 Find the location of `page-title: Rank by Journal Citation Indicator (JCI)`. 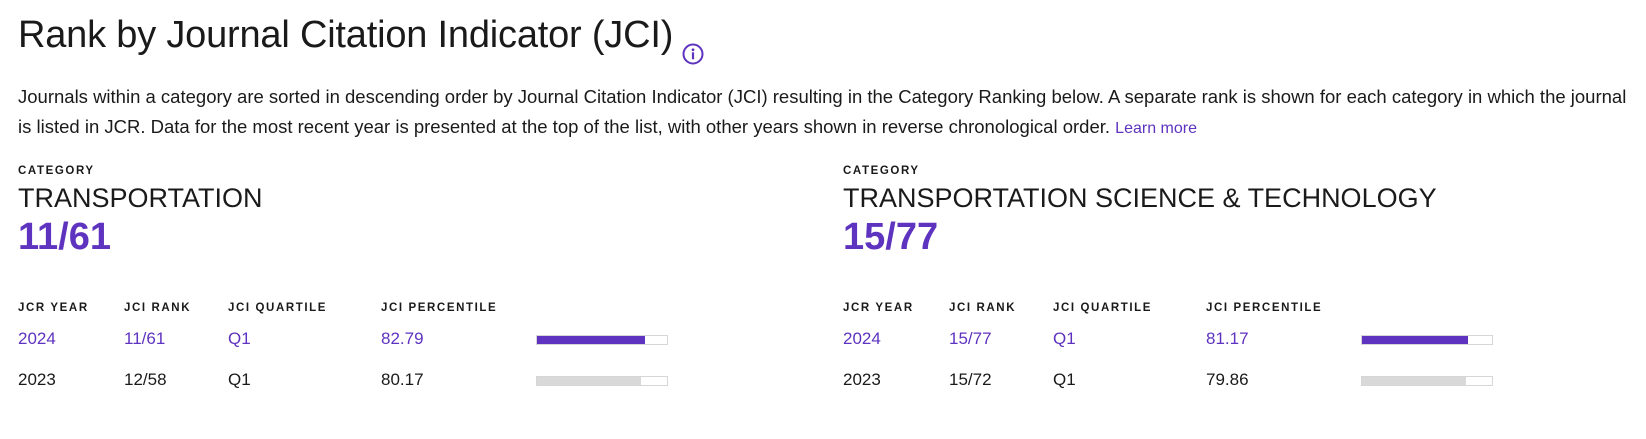

page-title: Rank by Journal Citation Indicator (JCI) is located at coordinates (361, 39).